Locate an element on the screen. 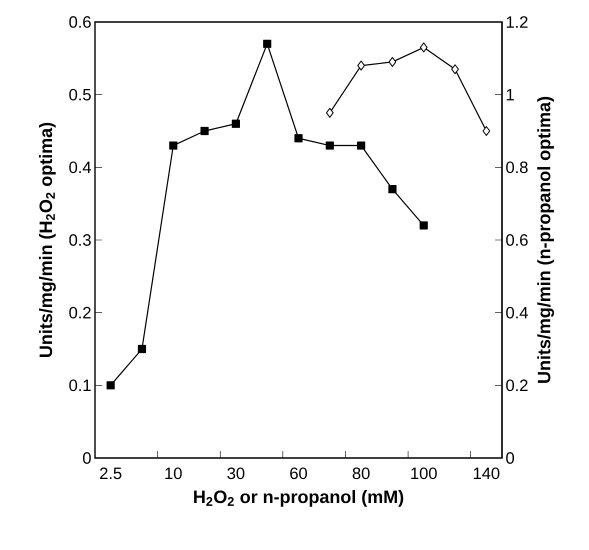  x-tick-label: 30 is located at coordinates (235, 474).